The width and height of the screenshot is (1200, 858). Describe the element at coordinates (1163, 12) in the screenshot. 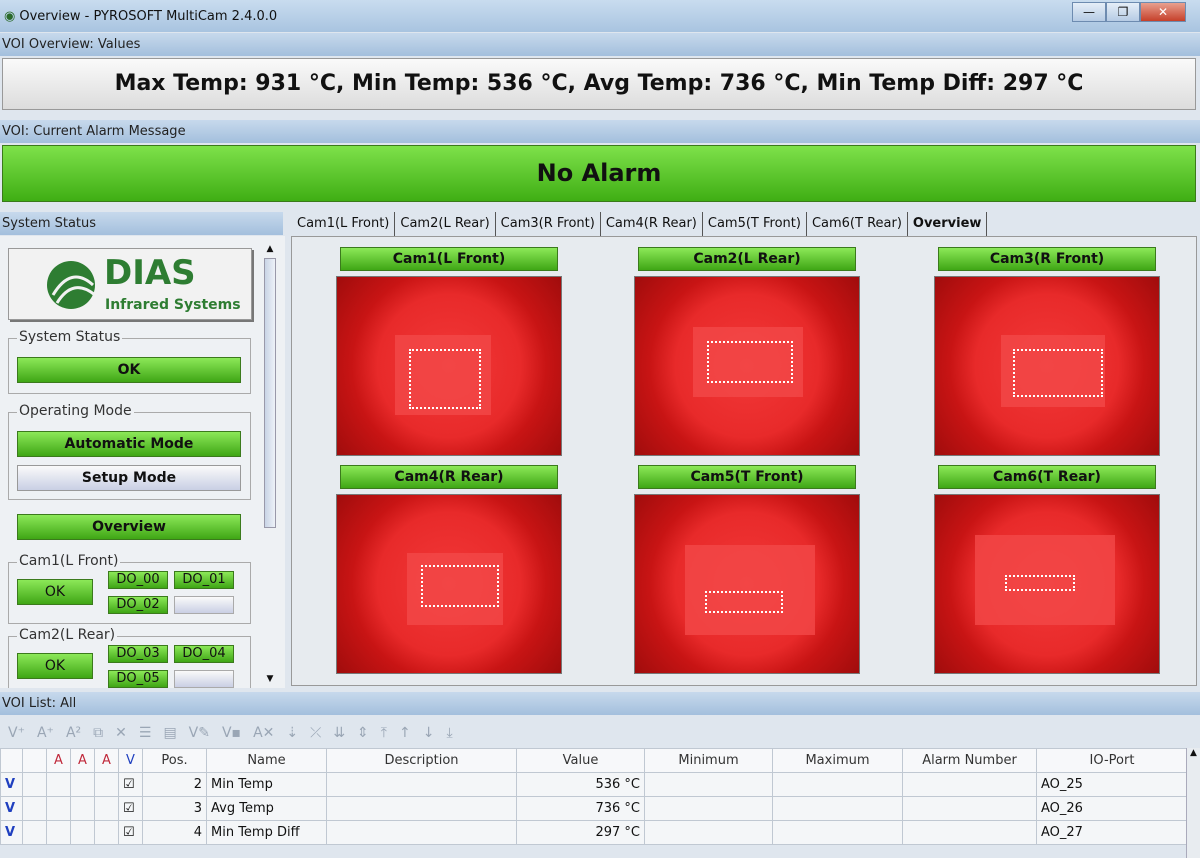

I see `close-button: ✕` at that location.